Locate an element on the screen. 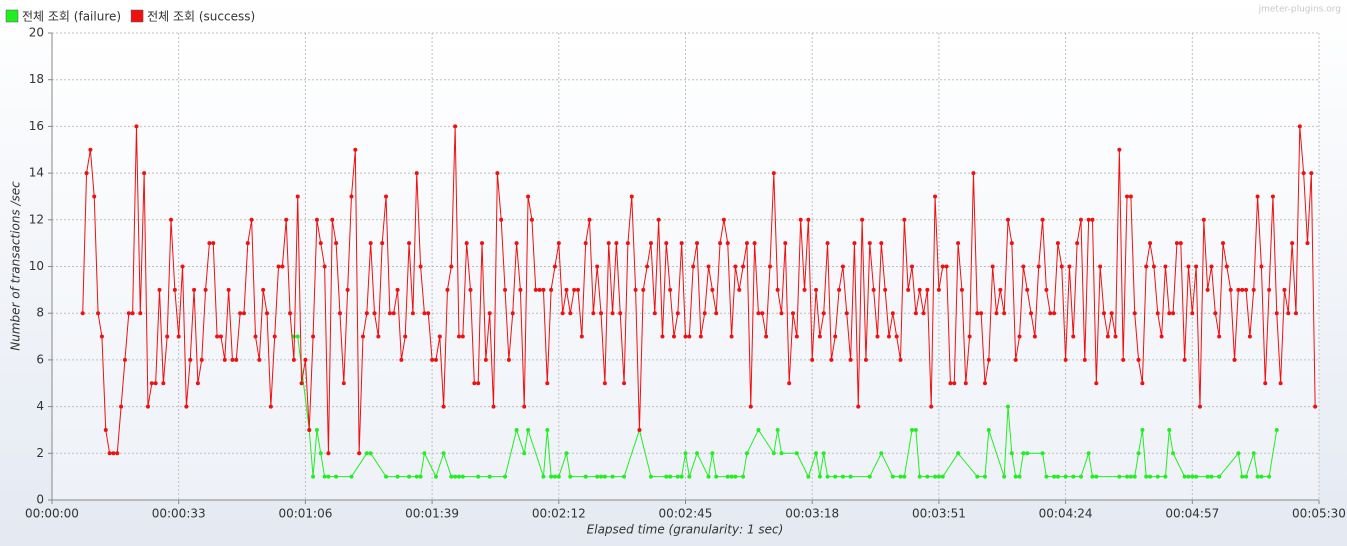 The height and width of the screenshot is (546, 1347). y-tick-label: 20 is located at coordinates (36, 33).